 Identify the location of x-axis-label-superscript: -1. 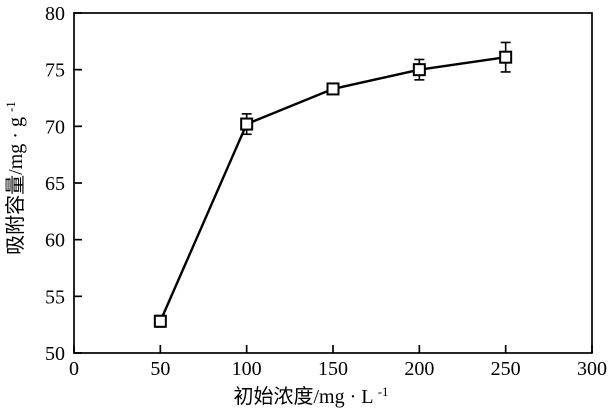
(383, 391).